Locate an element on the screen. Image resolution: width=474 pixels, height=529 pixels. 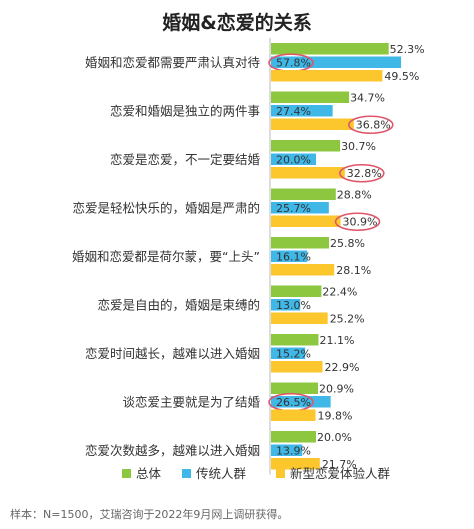
value-label: 49.5% is located at coordinates (401, 76).